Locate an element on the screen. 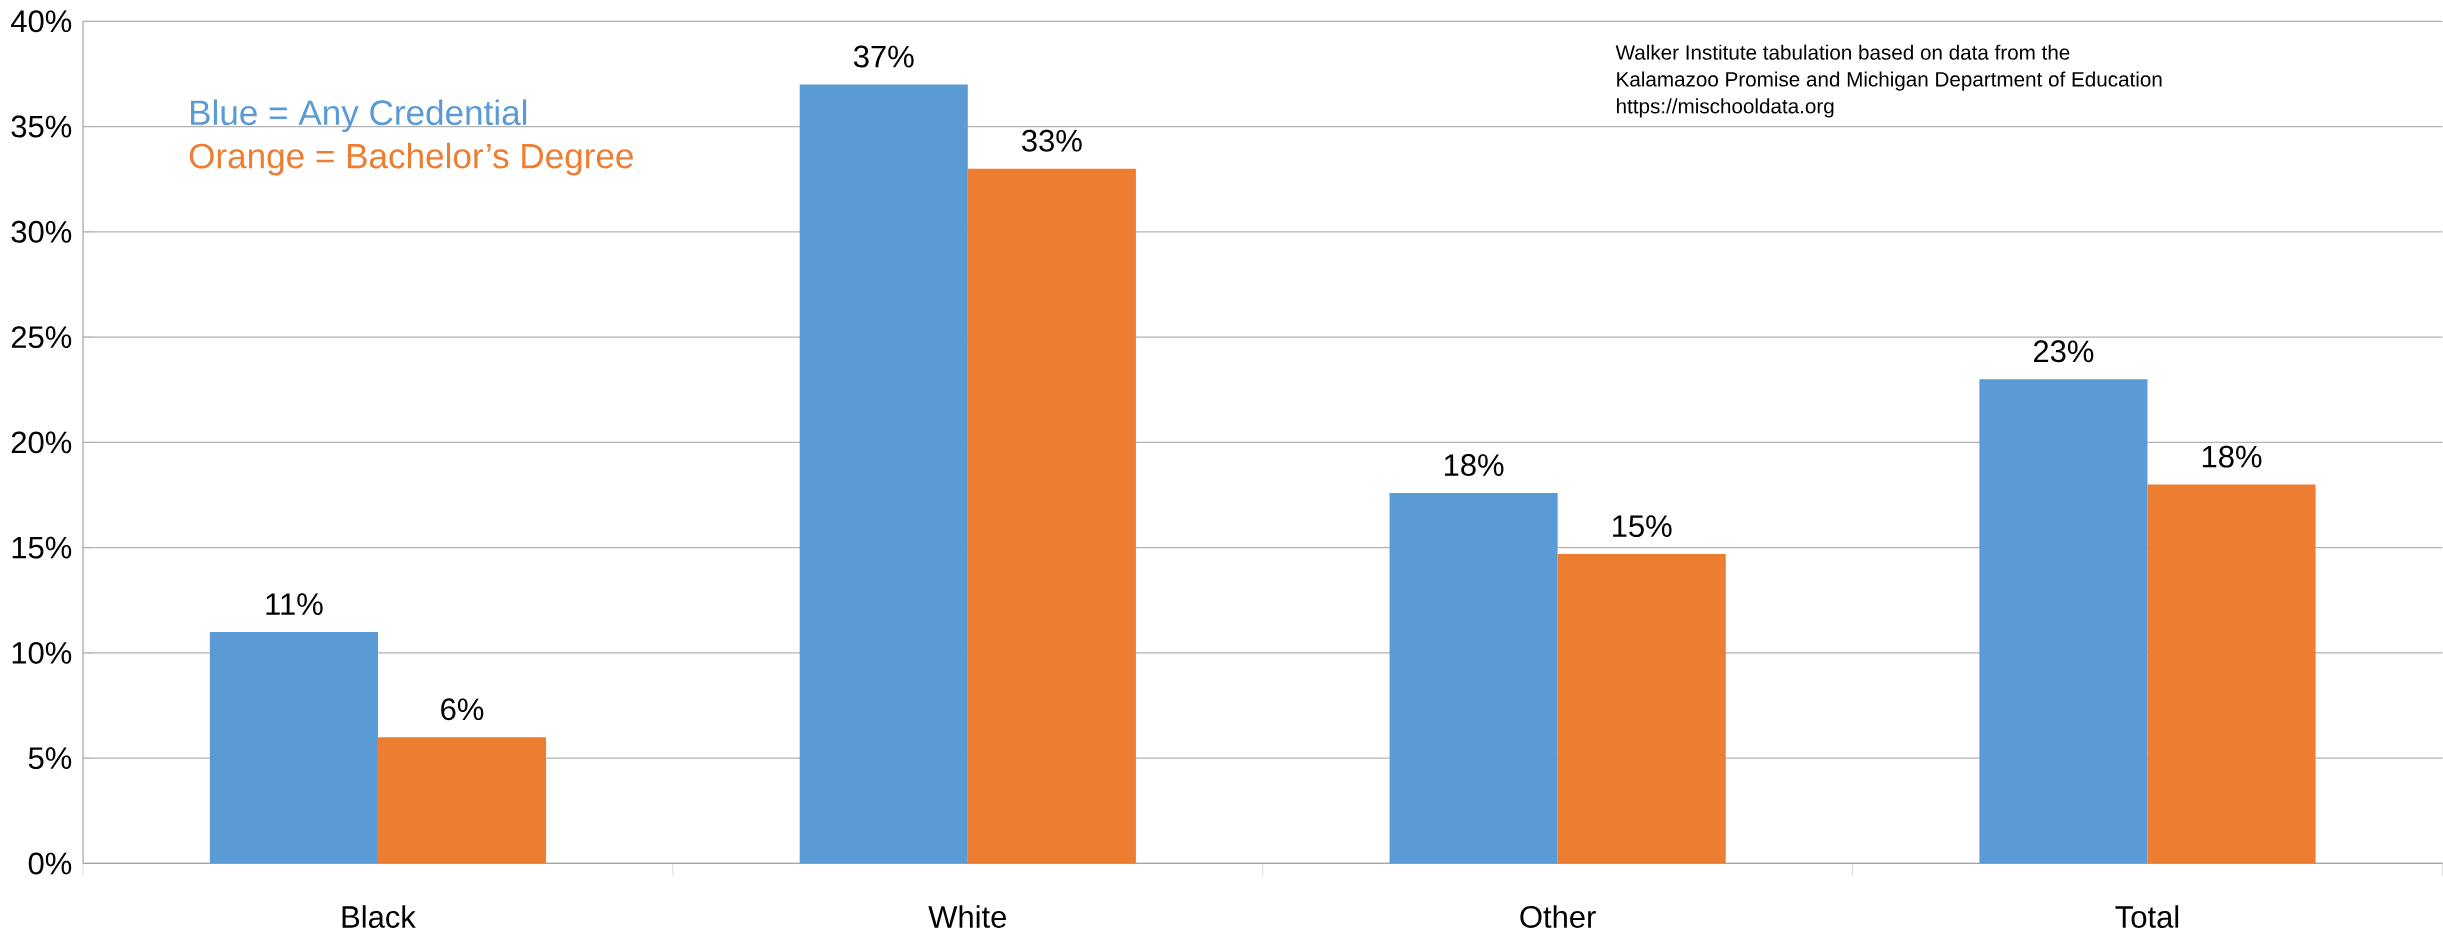 This screenshot has width=2443, height=938. text: Blue = Any Credential is located at coordinates (359, 115).